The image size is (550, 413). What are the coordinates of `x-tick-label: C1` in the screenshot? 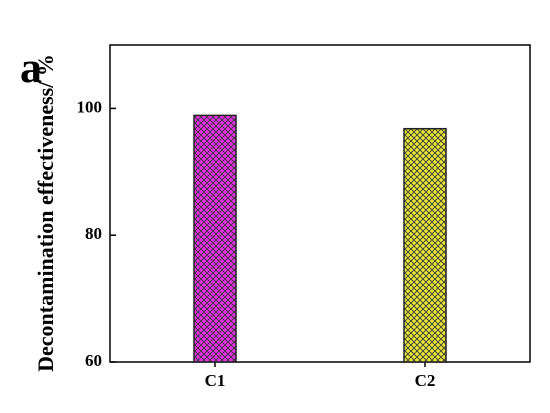 It's located at (215, 380).